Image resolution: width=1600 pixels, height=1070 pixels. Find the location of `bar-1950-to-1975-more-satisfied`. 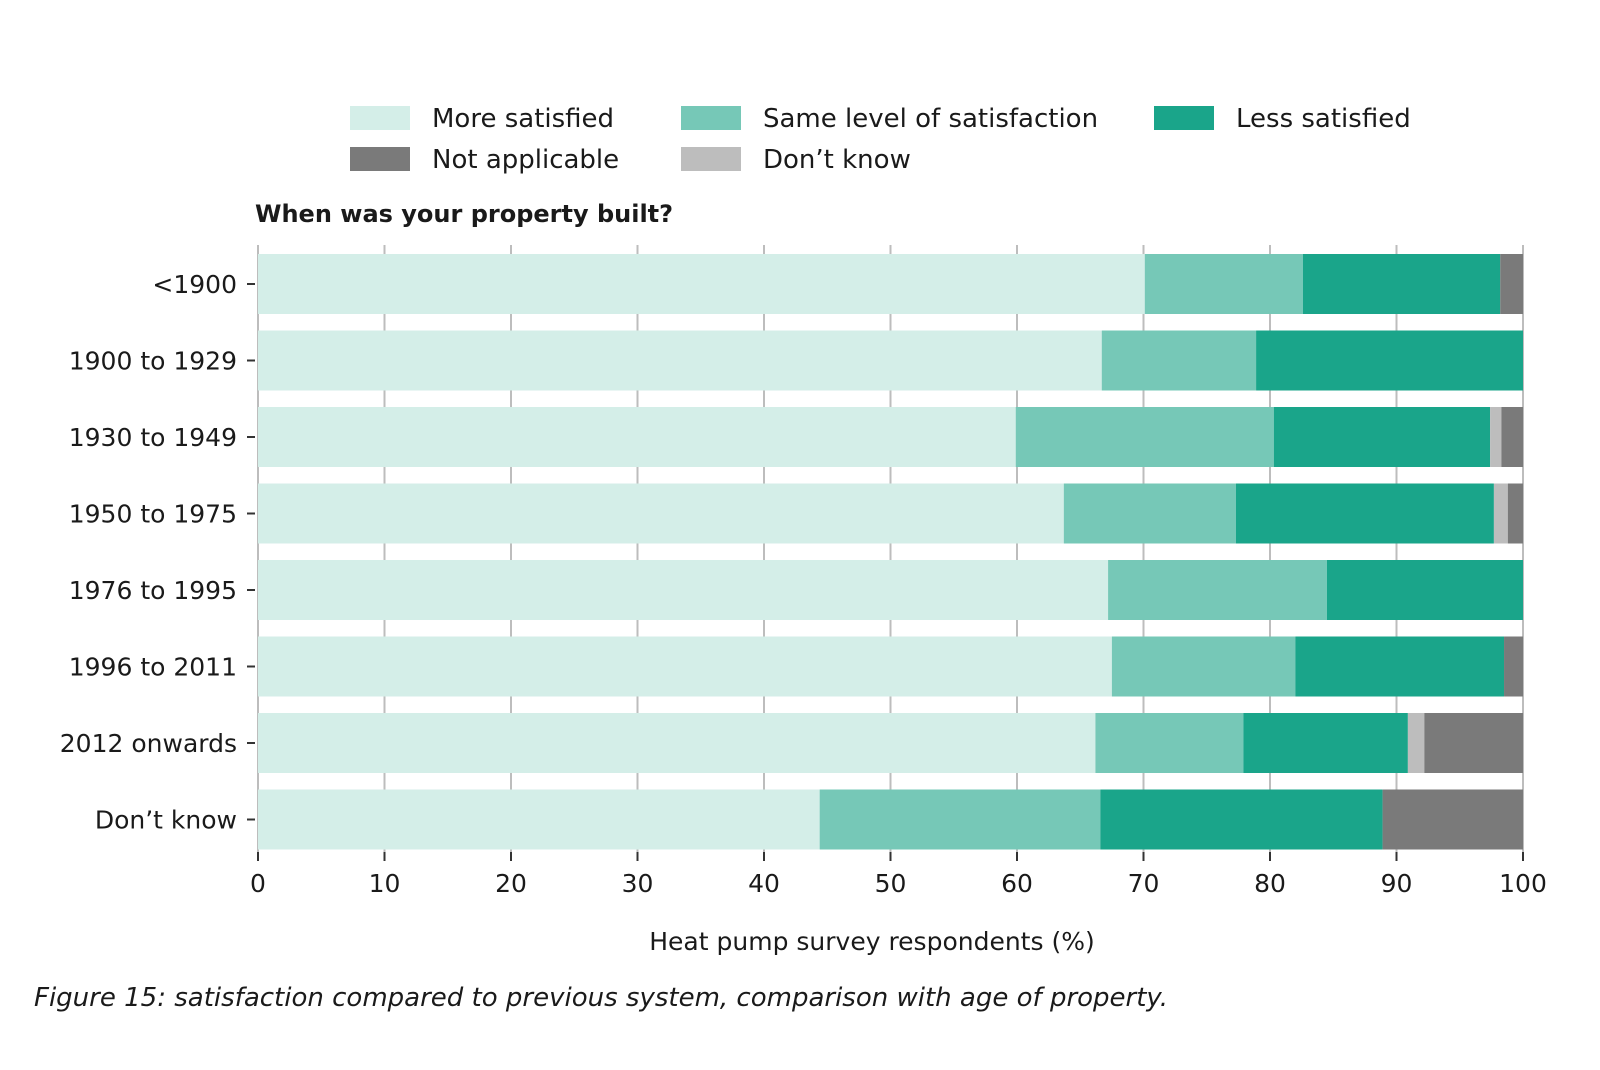

bar-1950-to-1975-more-satisfied is located at coordinates (661, 513).